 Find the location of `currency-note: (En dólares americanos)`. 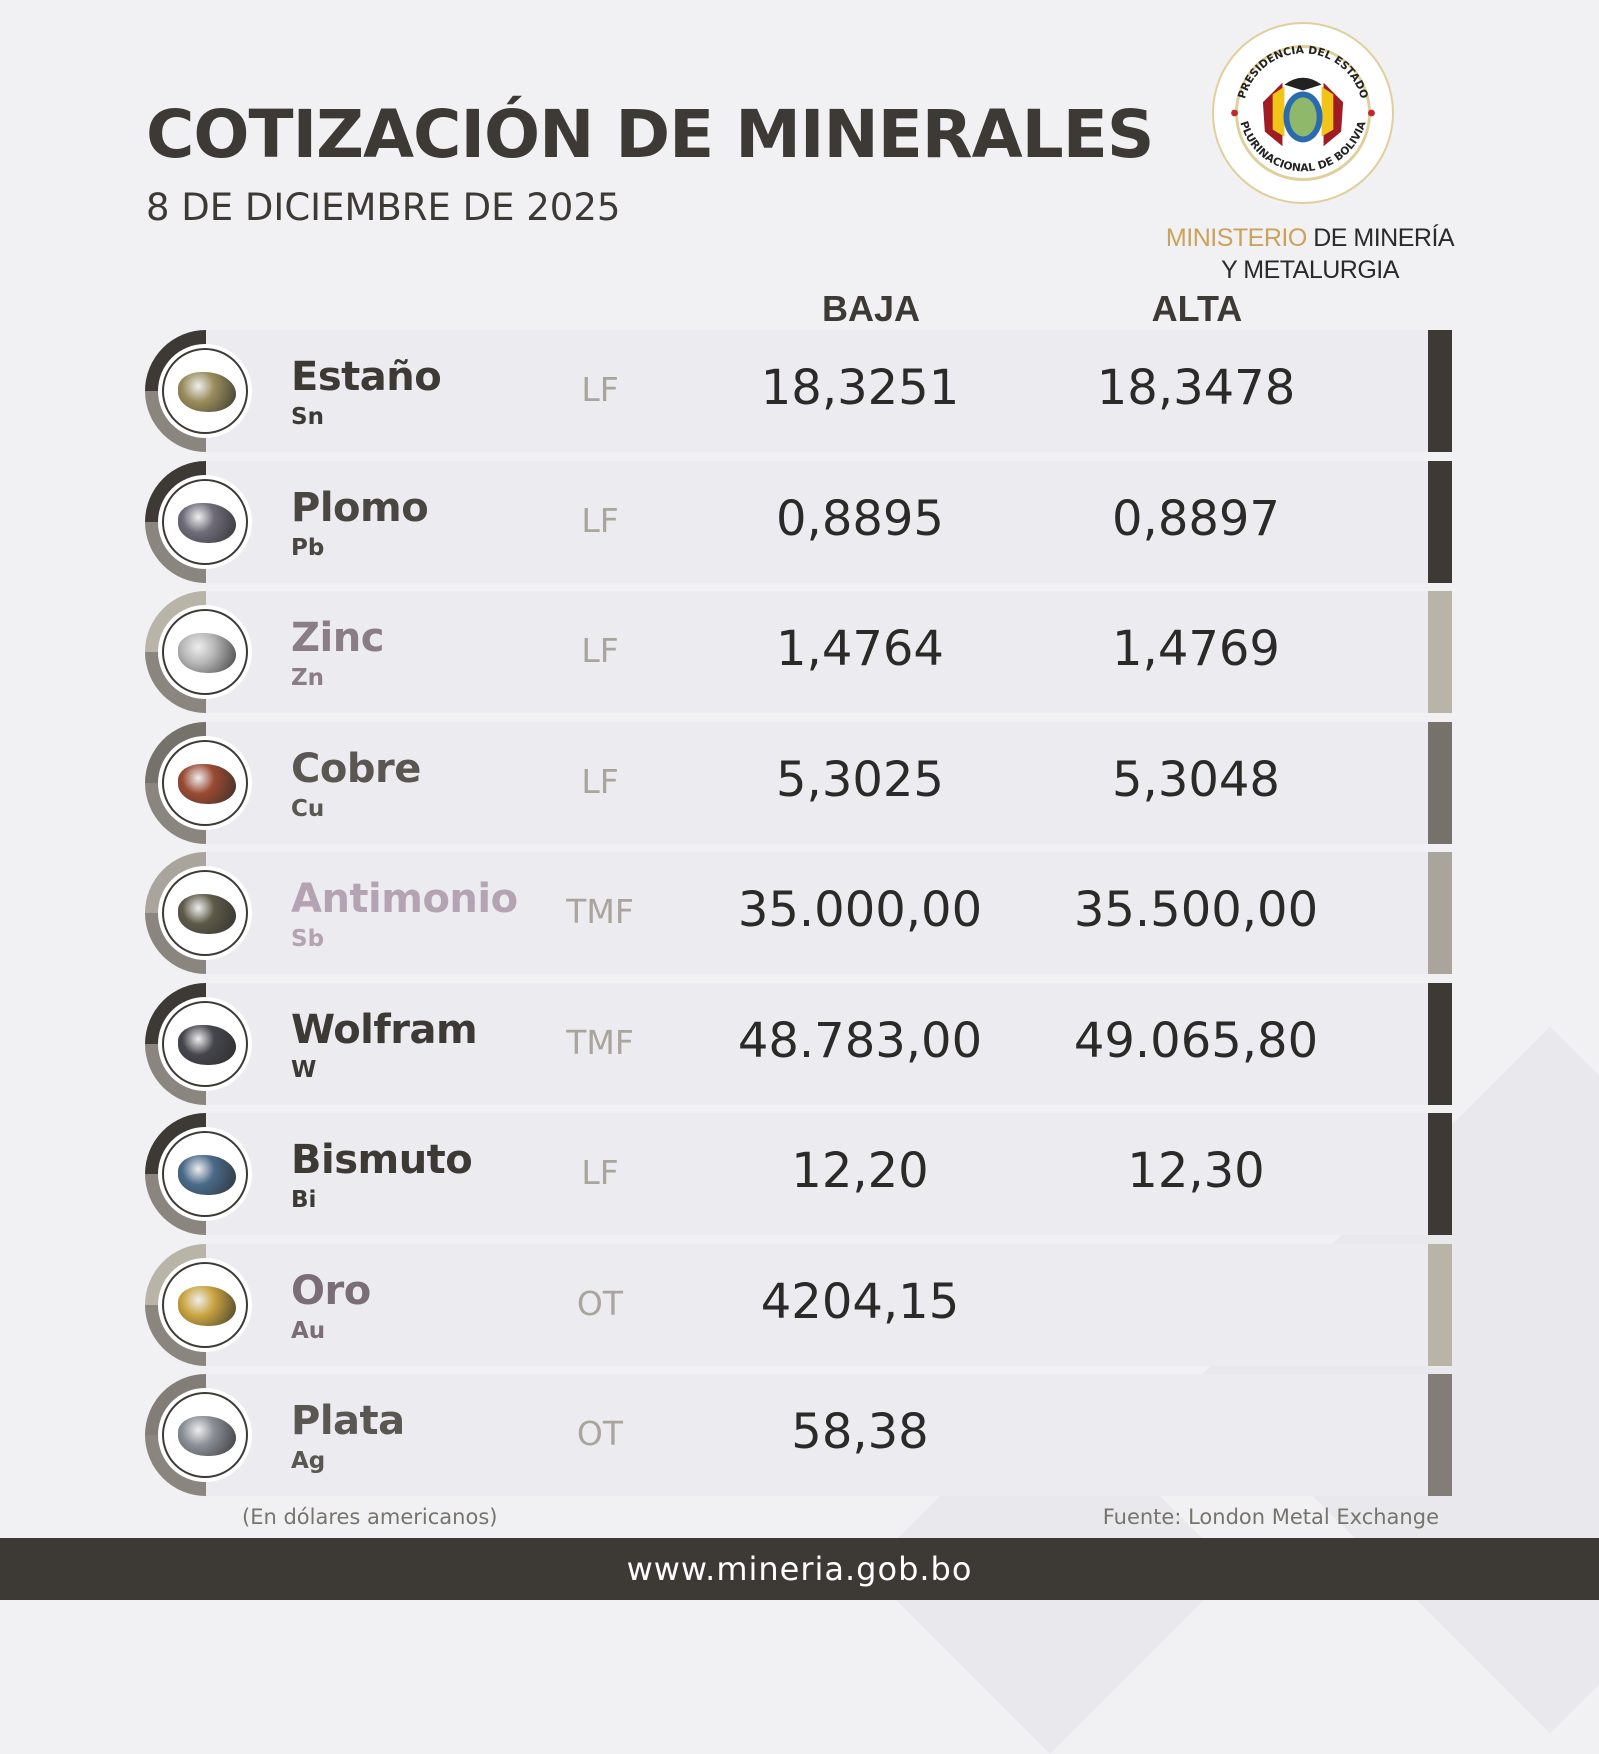

currency-note: (En dólares americanos) is located at coordinates (370, 1517).